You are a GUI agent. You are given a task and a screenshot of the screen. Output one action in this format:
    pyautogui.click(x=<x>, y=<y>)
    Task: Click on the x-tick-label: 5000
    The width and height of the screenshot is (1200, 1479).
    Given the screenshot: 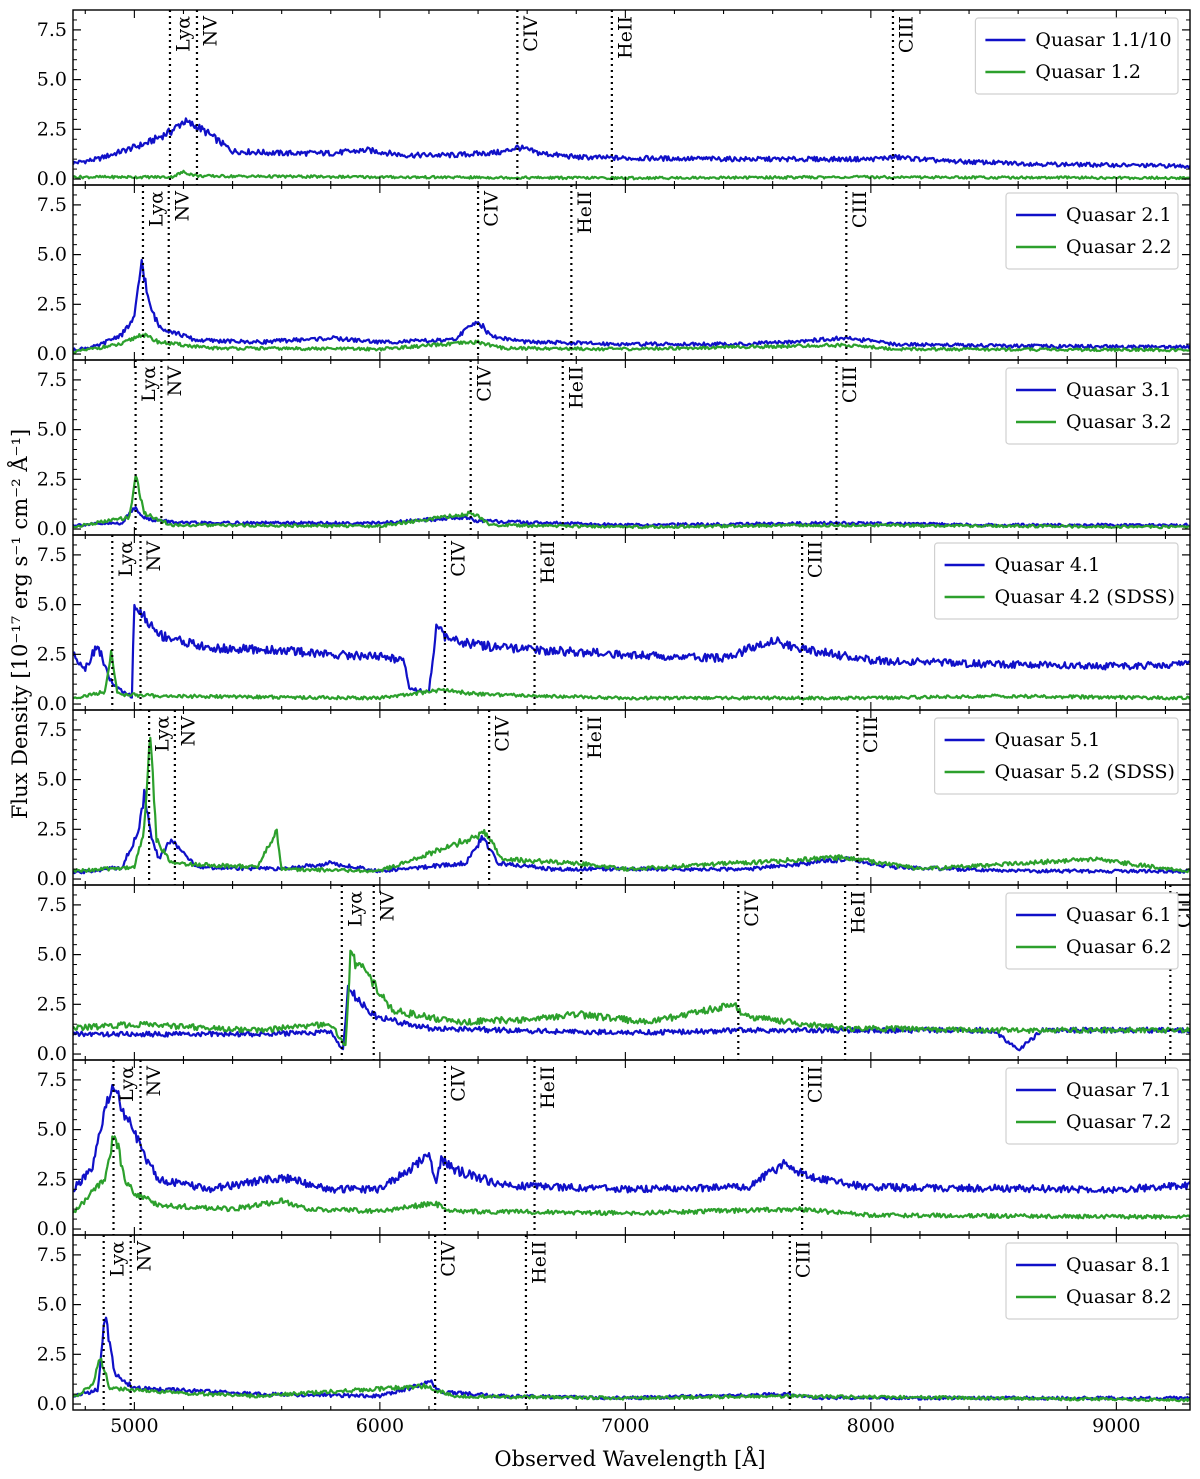 What is the action you would take?
    pyautogui.click(x=134, y=1426)
    